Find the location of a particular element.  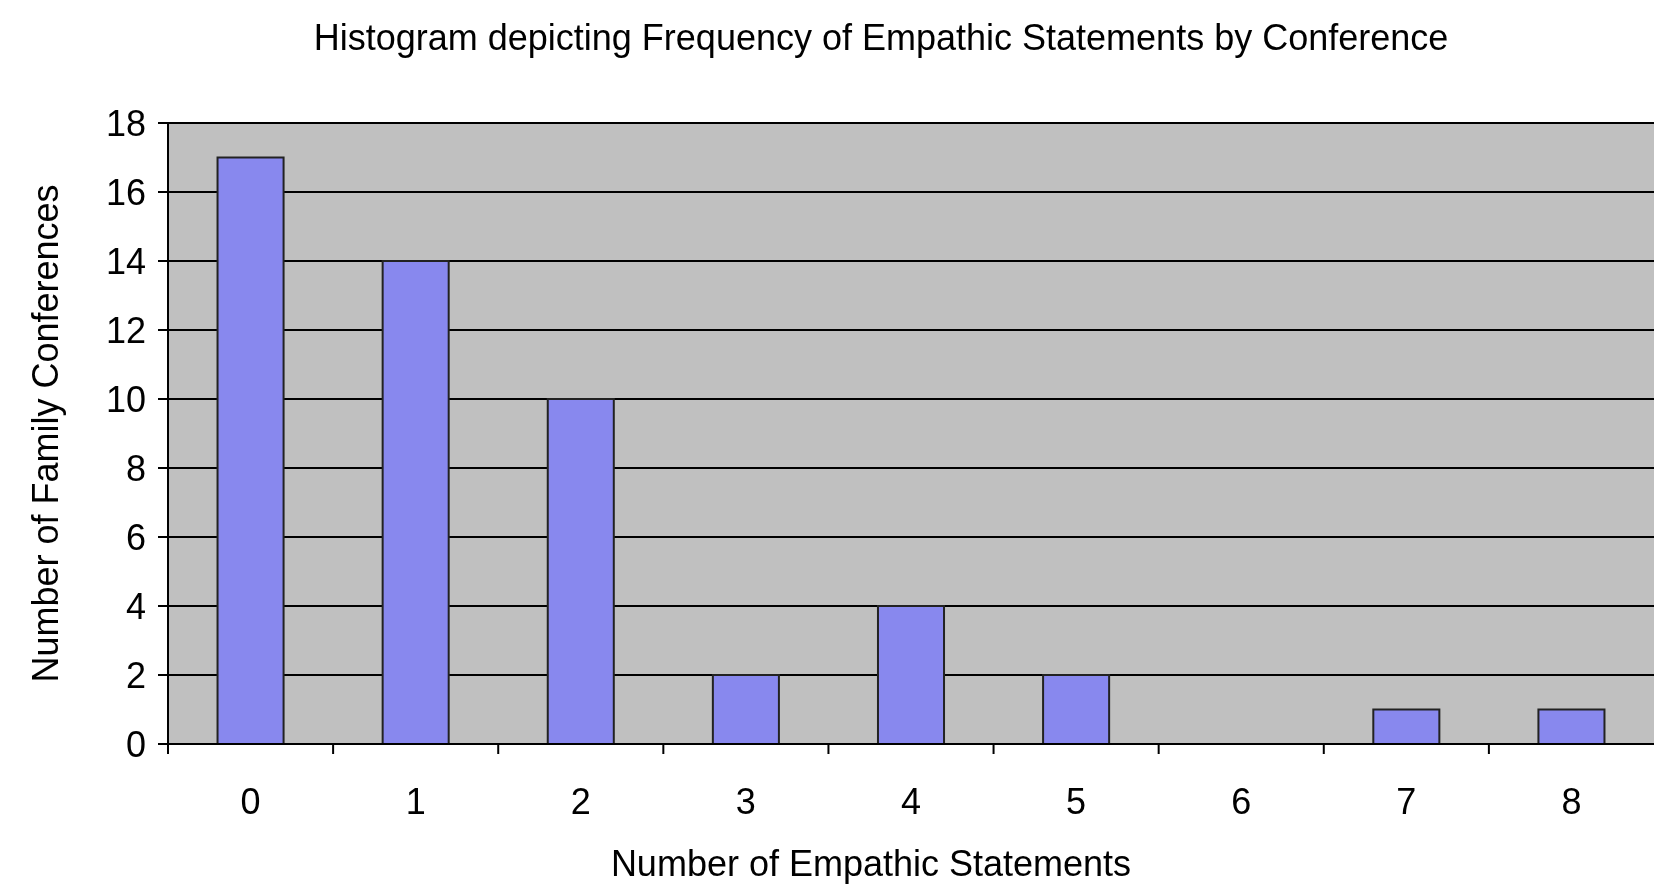

x-tick-label: 1 is located at coordinates (415, 801).